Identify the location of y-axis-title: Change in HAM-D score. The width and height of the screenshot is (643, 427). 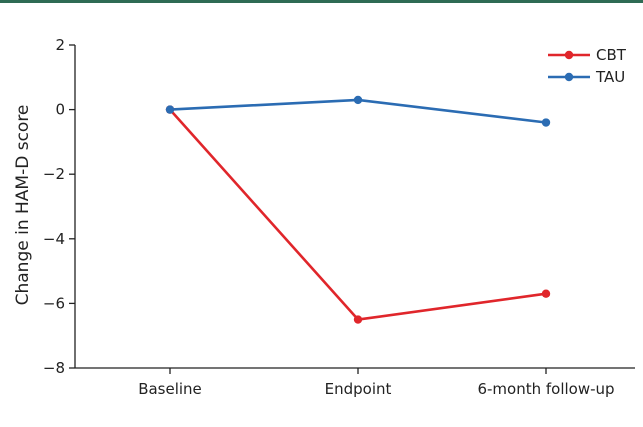
(23, 205).